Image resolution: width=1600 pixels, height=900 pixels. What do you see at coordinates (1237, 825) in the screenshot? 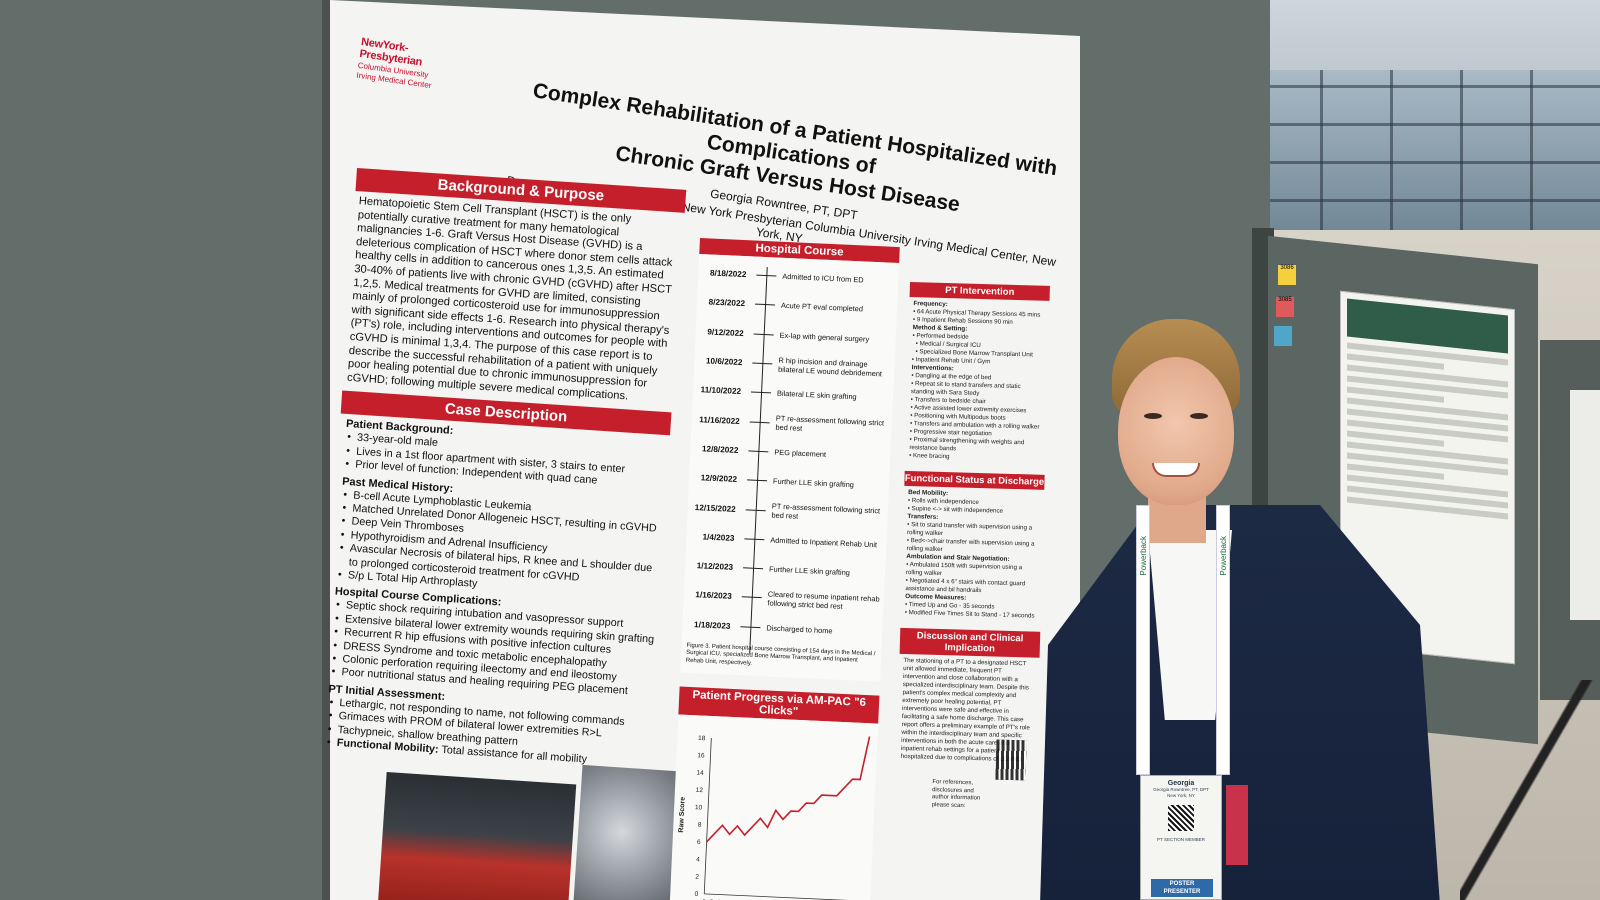
I see `badge-ribbon` at bounding box center [1237, 825].